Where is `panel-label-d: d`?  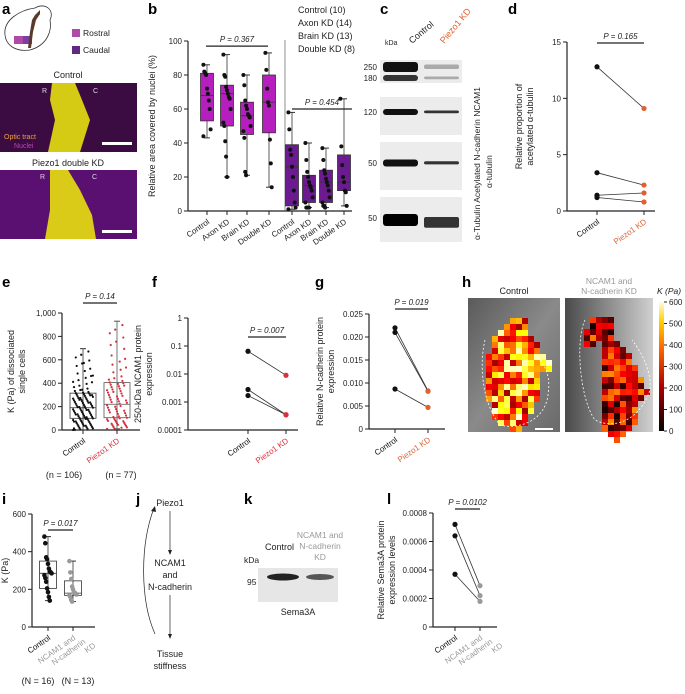 panel-label-d: d is located at coordinates (512, 9).